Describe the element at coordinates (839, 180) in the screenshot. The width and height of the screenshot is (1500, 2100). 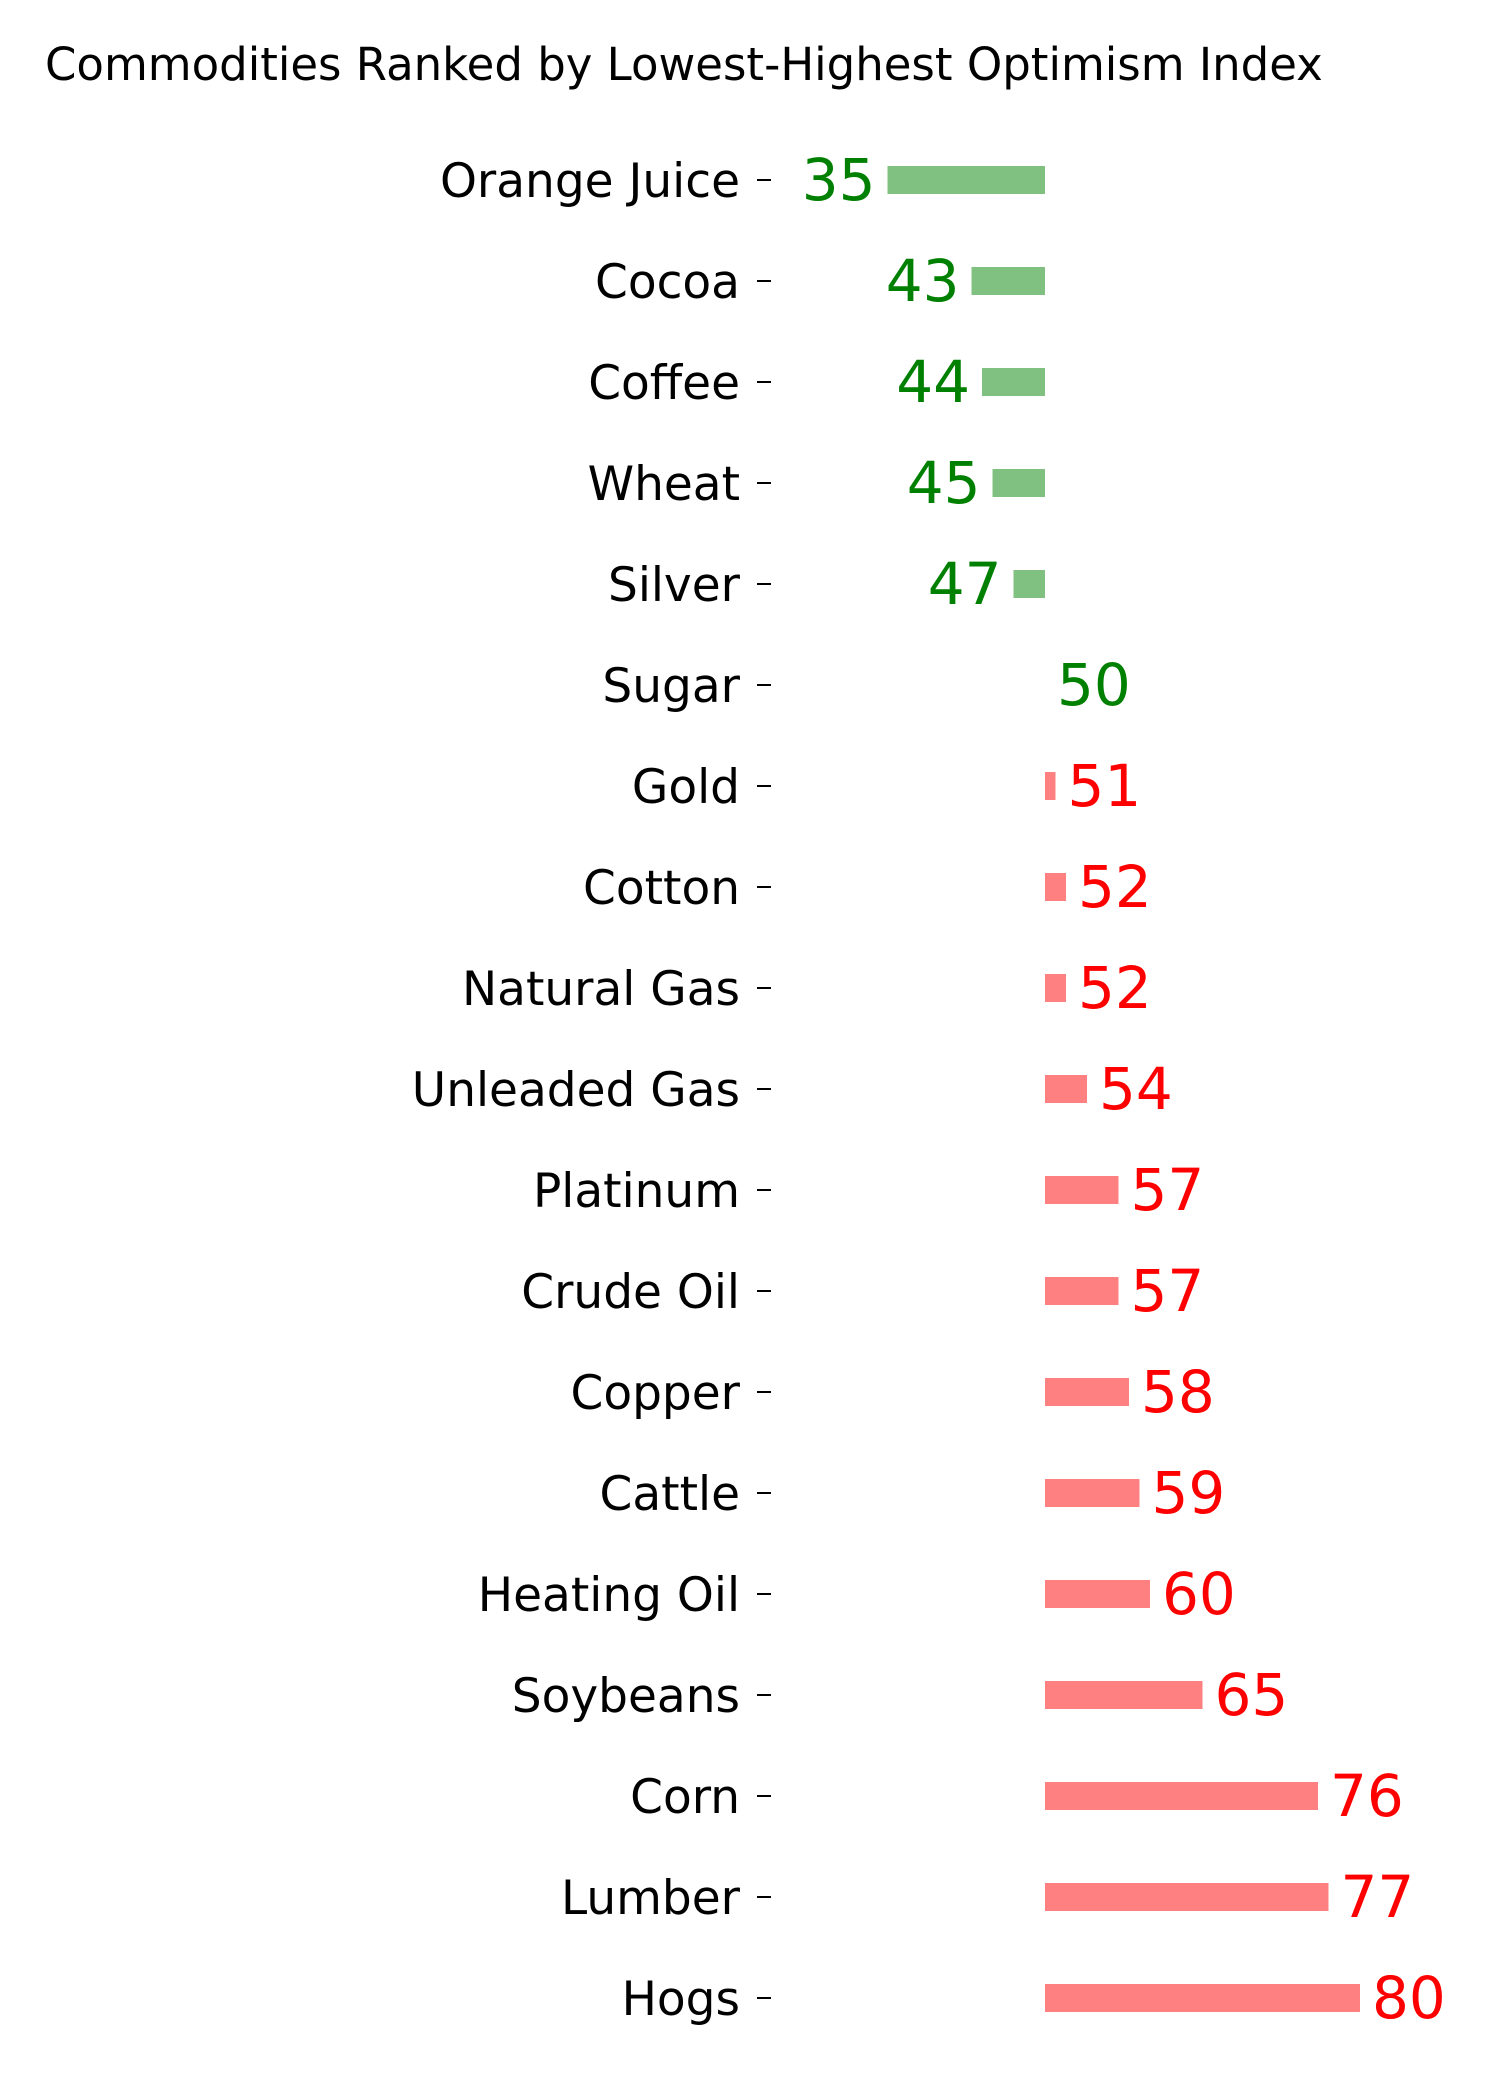
I see `data-label: 35` at that location.